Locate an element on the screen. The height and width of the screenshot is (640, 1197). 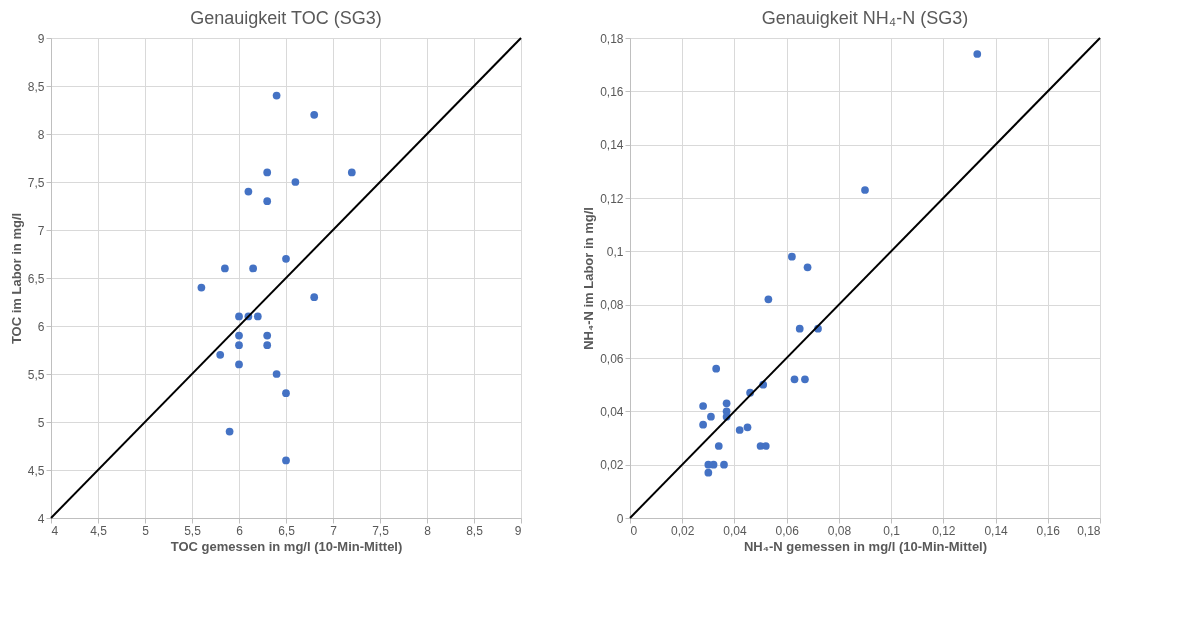
y-tick-label: 7,5 is located at coordinates (36, 182).